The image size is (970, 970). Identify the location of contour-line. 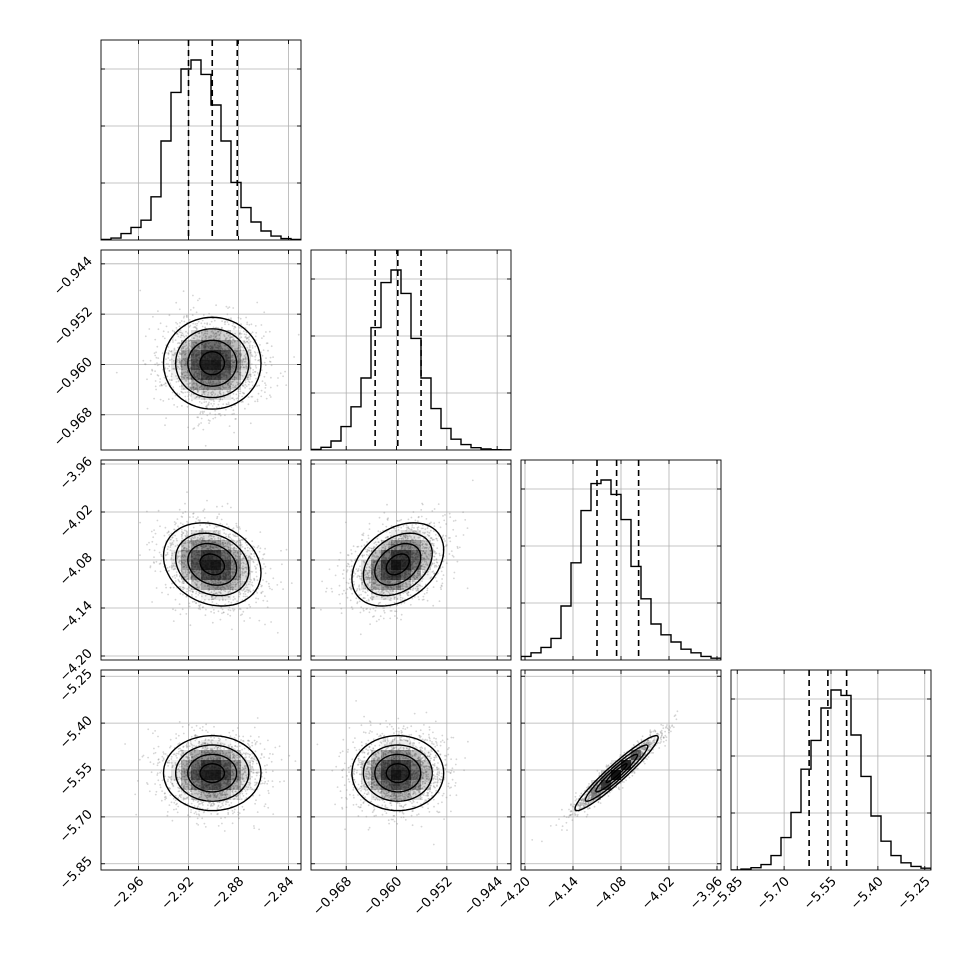
(212, 564).